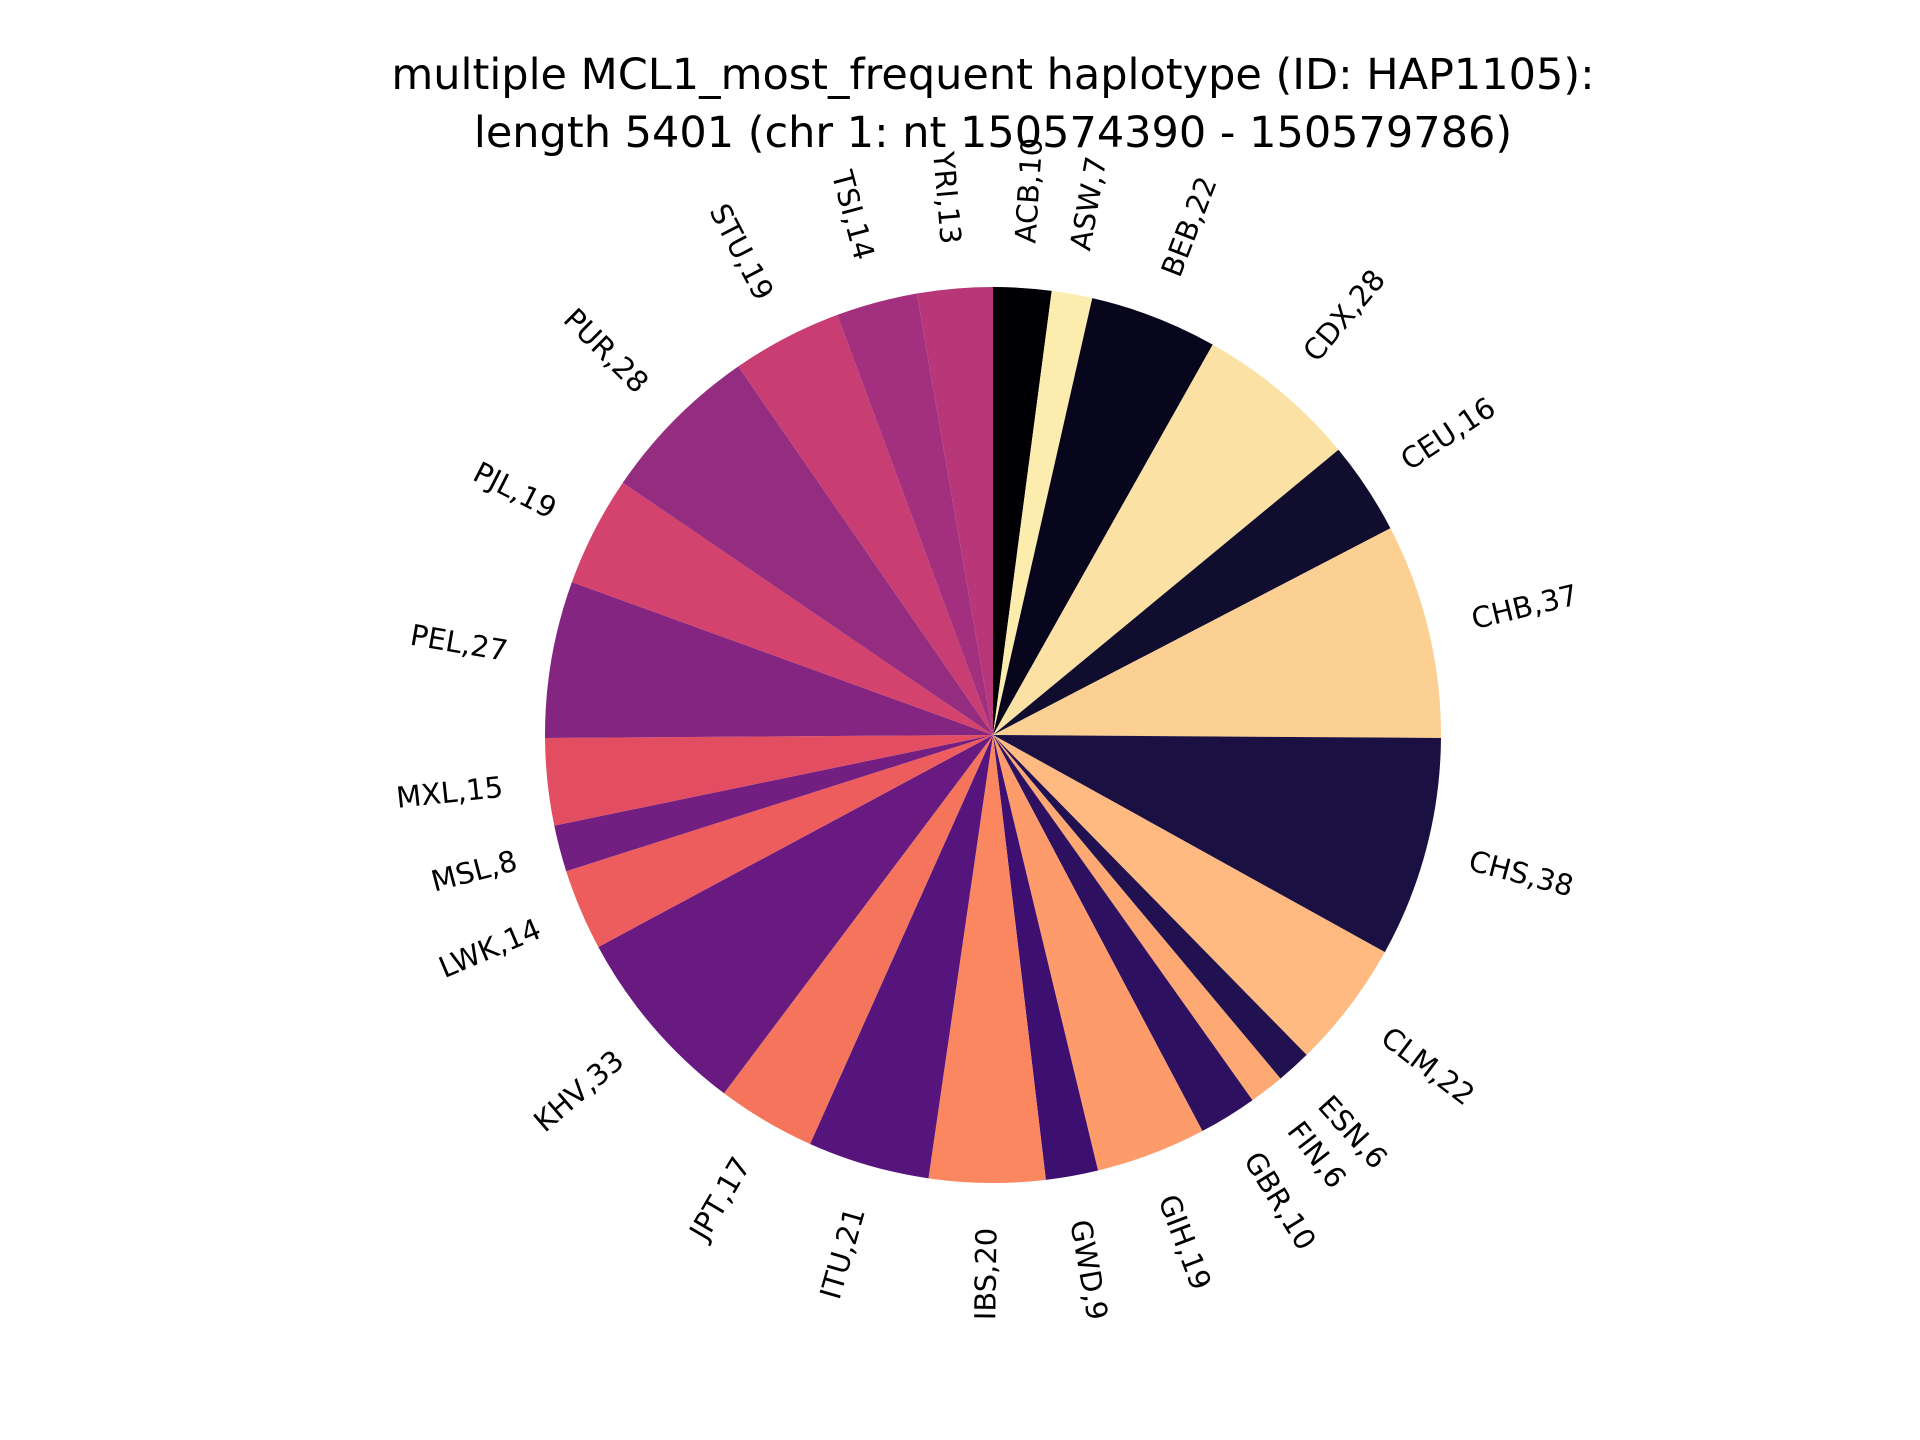 The height and width of the screenshot is (1440, 1920). I want to click on pie-slice-gih, so click(1098, 953).